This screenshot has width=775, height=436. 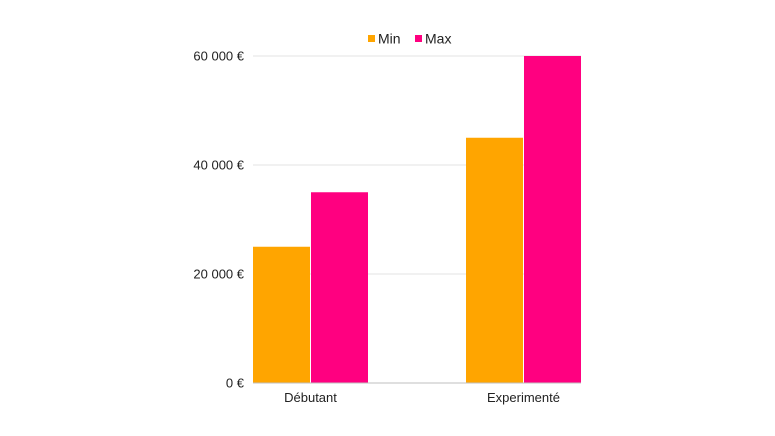 I want to click on y-tick-label: 0 €, so click(x=235, y=383).